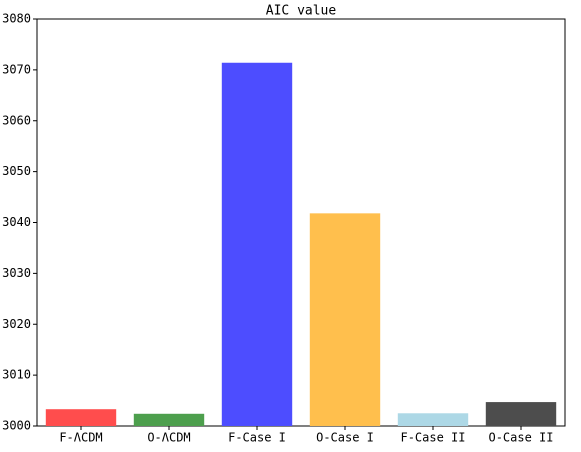  Describe the element at coordinates (16, 69) in the screenshot. I see `y-tick-label: 3070` at that location.